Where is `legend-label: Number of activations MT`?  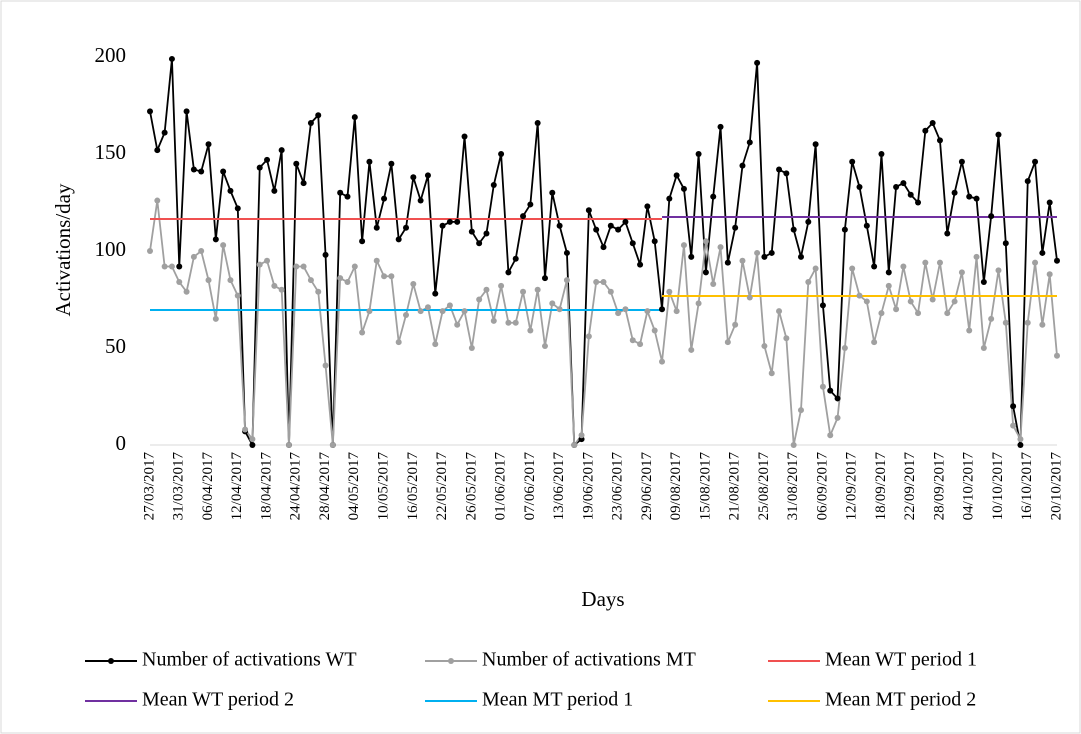
legend-label: Number of activations MT is located at coordinates (589, 660).